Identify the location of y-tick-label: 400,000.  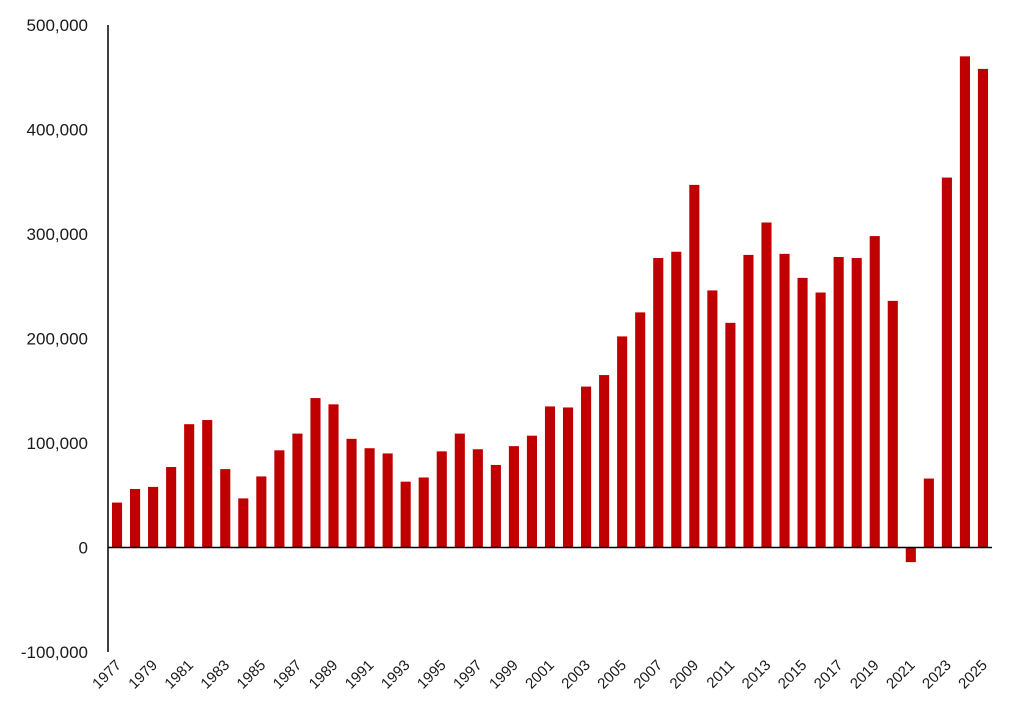
(57, 130).